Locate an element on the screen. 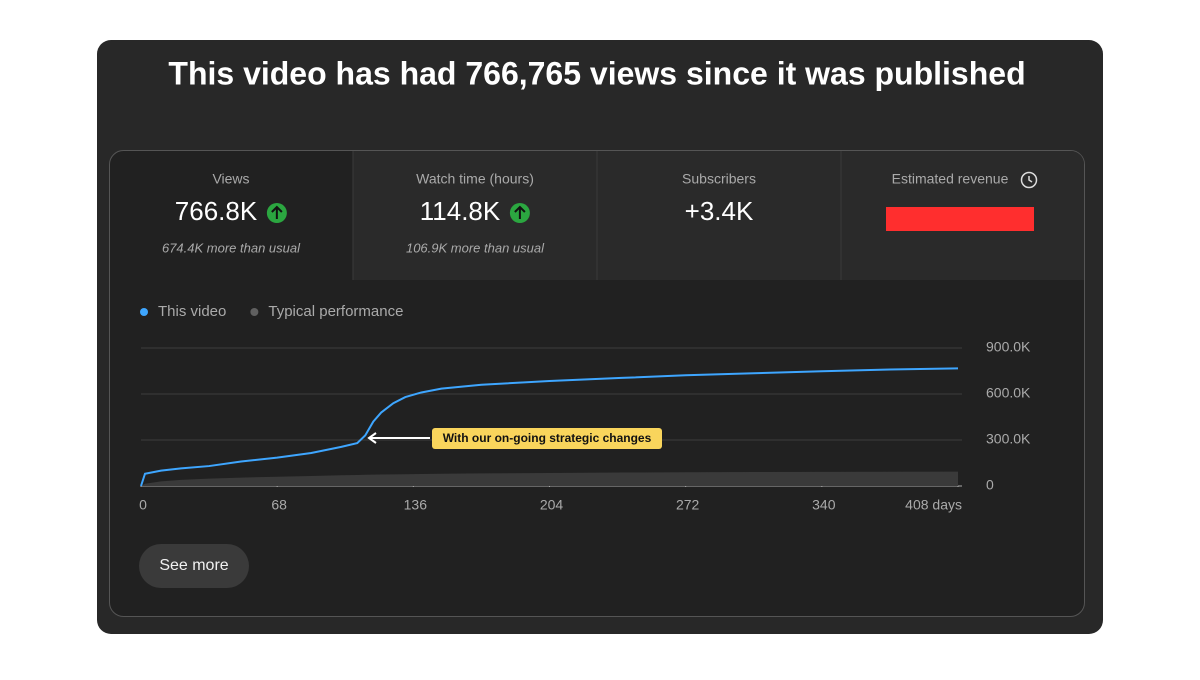 This screenshot has width=1200, height=680. metric-label: Estimated revenue is located at coordinates (950, 179).